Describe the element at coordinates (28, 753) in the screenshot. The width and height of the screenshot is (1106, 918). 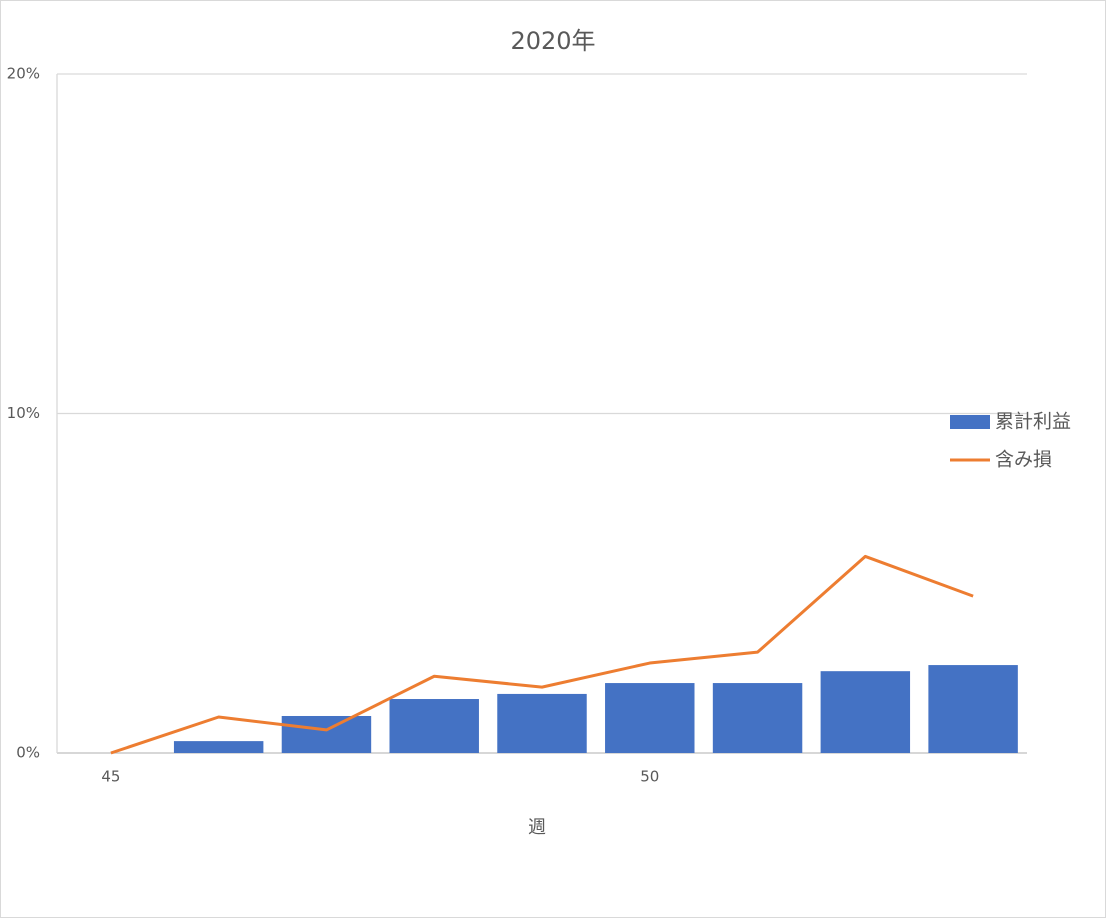
I see `y-tick-label: 0%` at that location.